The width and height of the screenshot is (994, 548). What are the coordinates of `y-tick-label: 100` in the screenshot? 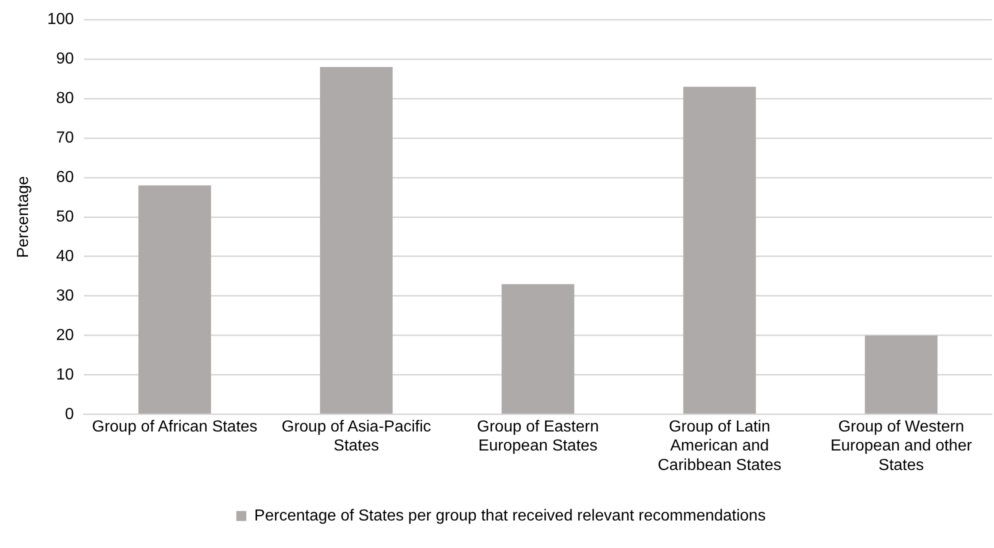 It's located at (60, 19).